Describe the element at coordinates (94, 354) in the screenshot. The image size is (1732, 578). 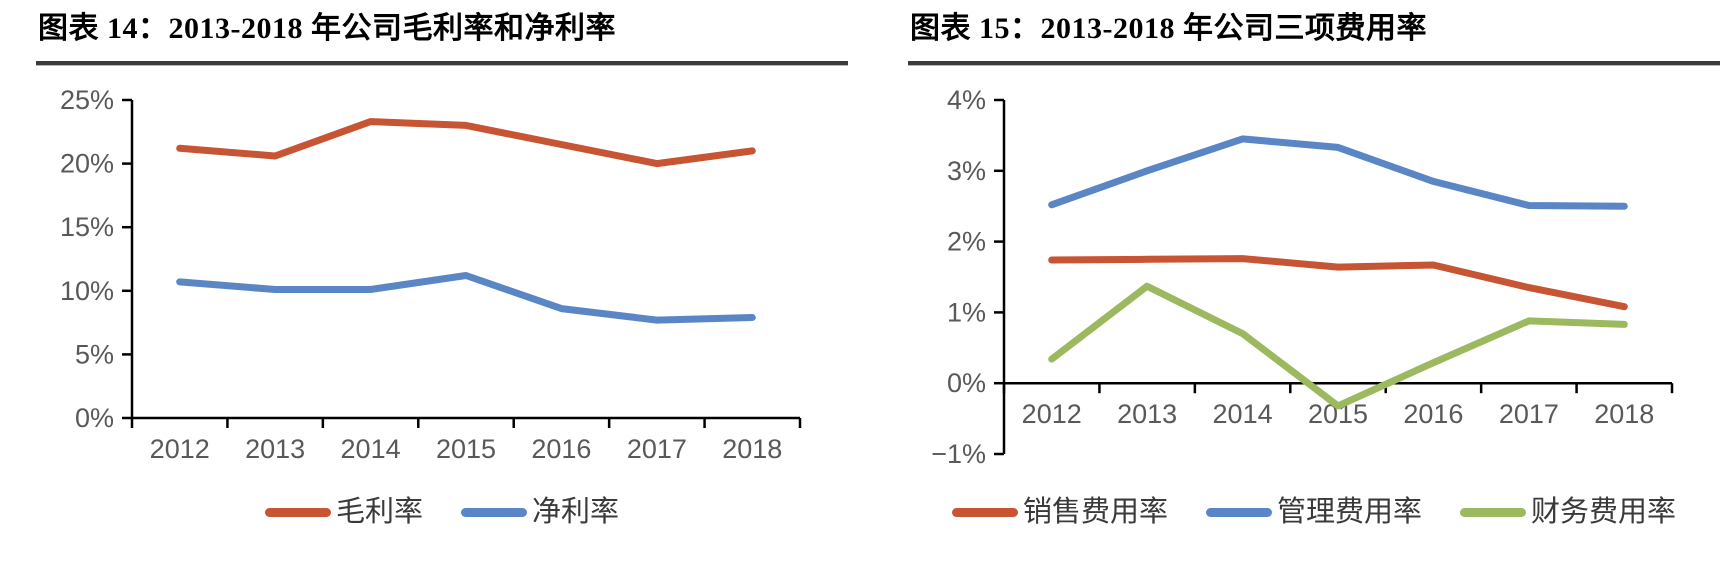
I see `y-tick-label: 5%` at that location.